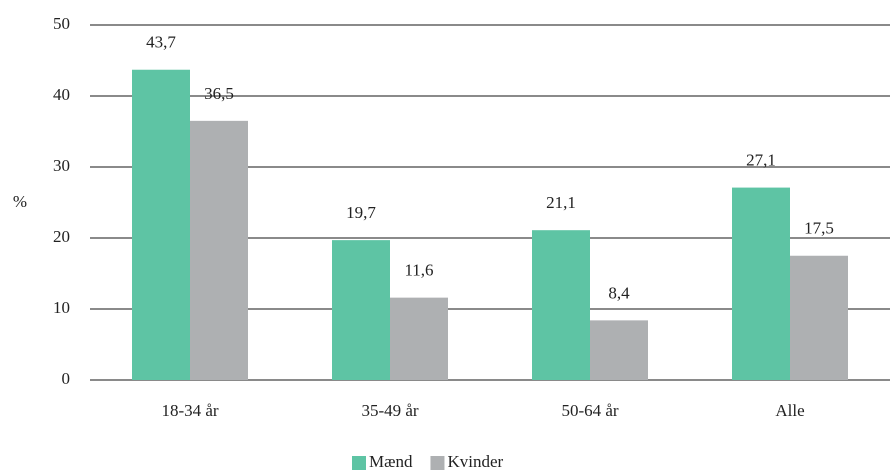 Image resolution: width=892 pixels, height=472 pixels. What do you see at coordinates (389, 410) in the screenshot?
I see `x-tick-label: 35-49 år` at bounding box center [389, 410].